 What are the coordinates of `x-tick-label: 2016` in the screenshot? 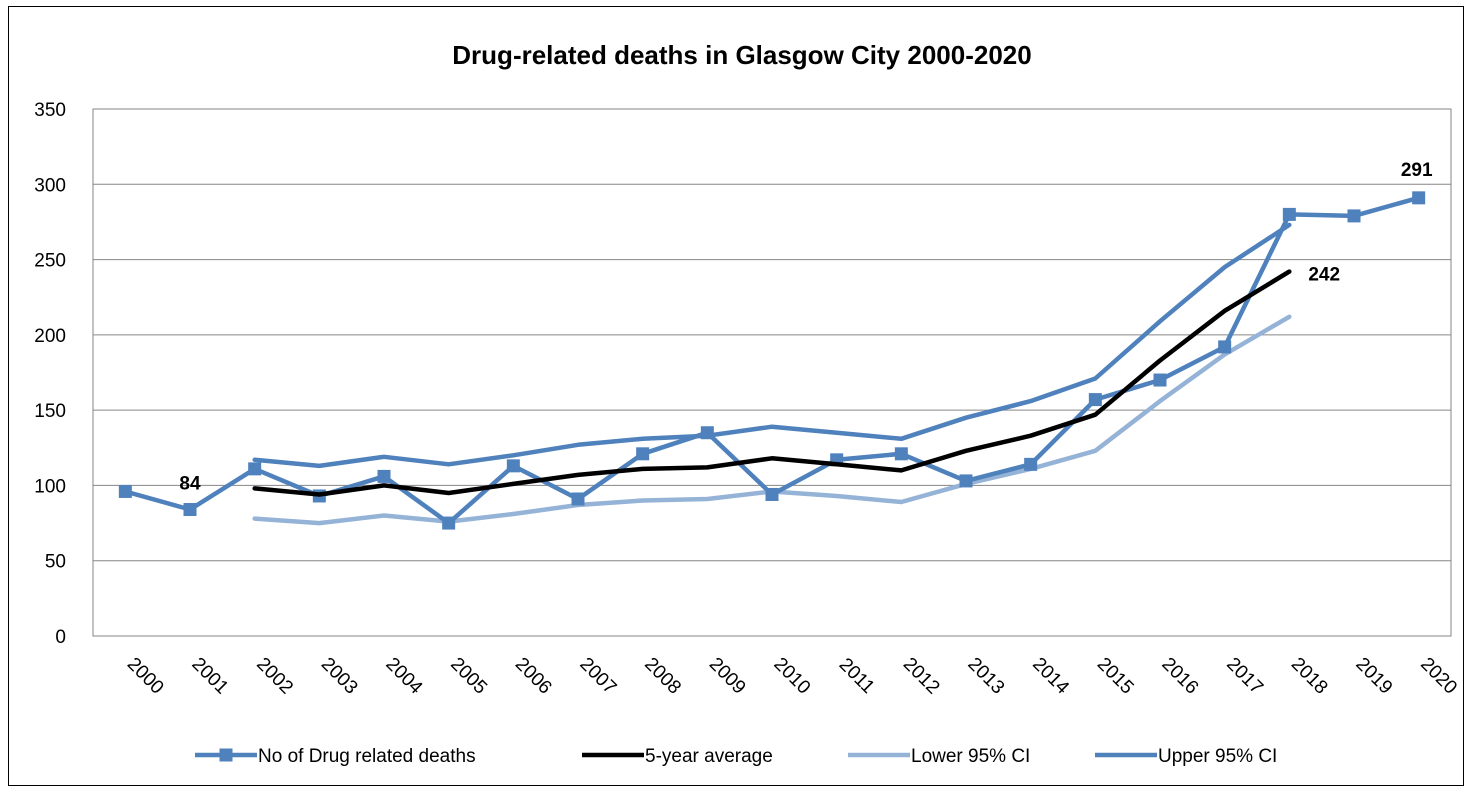 It's located at (1180, 676).